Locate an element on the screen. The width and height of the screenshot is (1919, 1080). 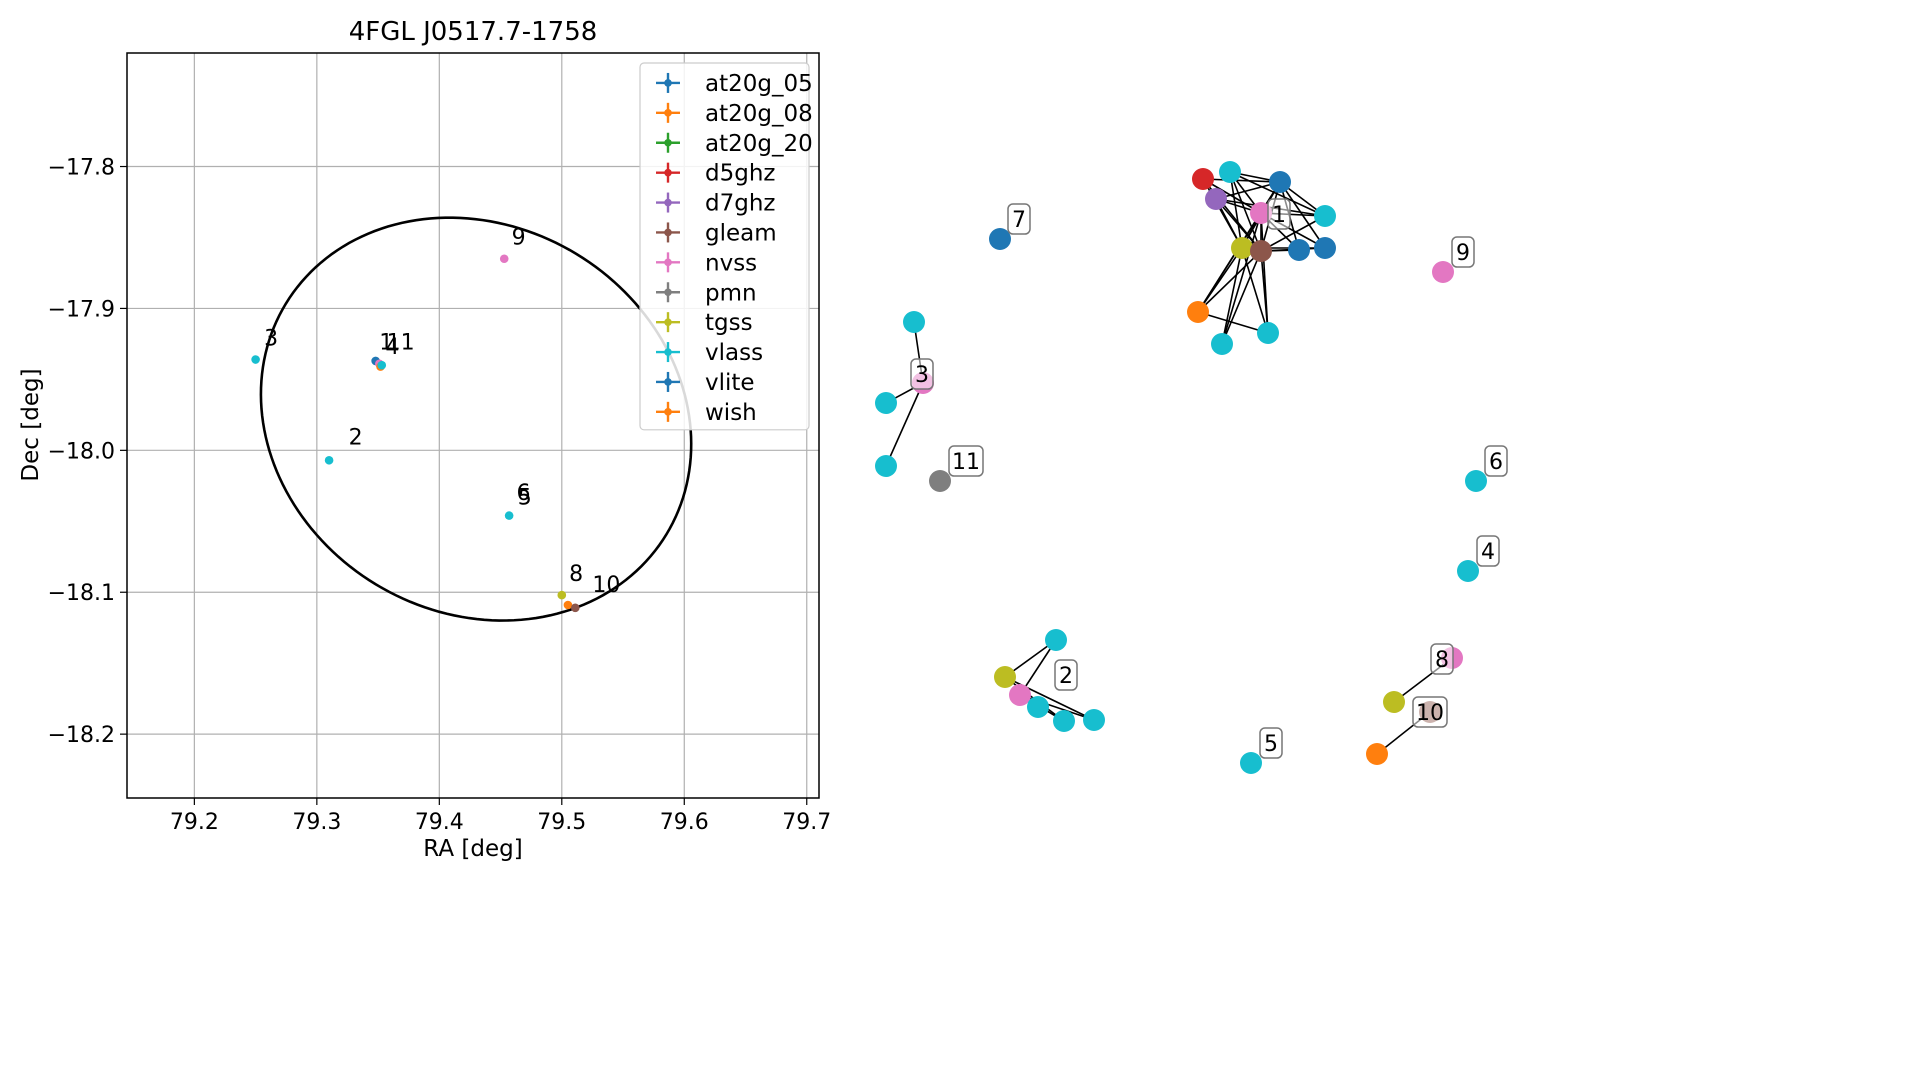
node-label-text: 5 is located at coordinates (1271, 744).